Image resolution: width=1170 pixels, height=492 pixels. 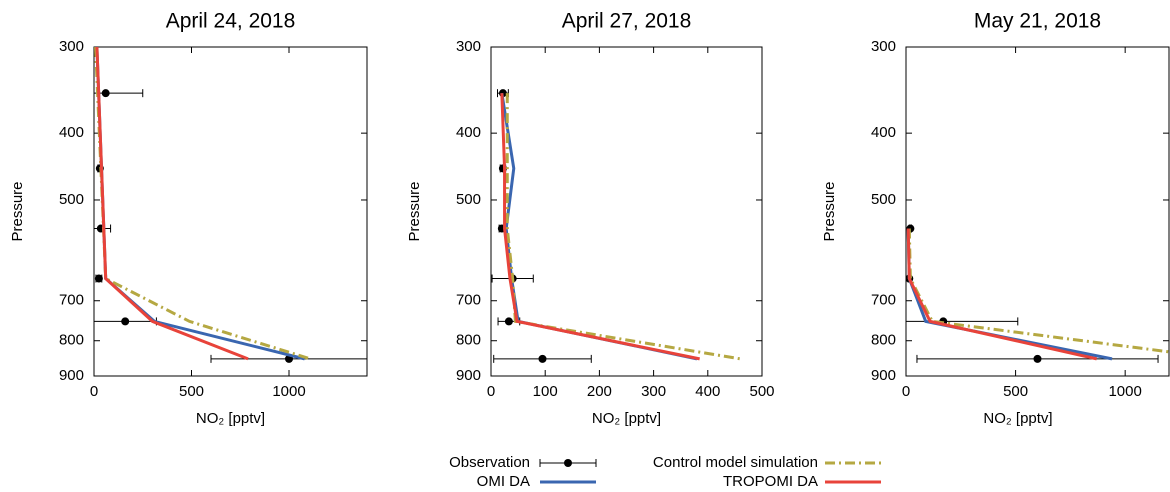 I want to click on legend-label: Observation, so click(x=489, y=462).